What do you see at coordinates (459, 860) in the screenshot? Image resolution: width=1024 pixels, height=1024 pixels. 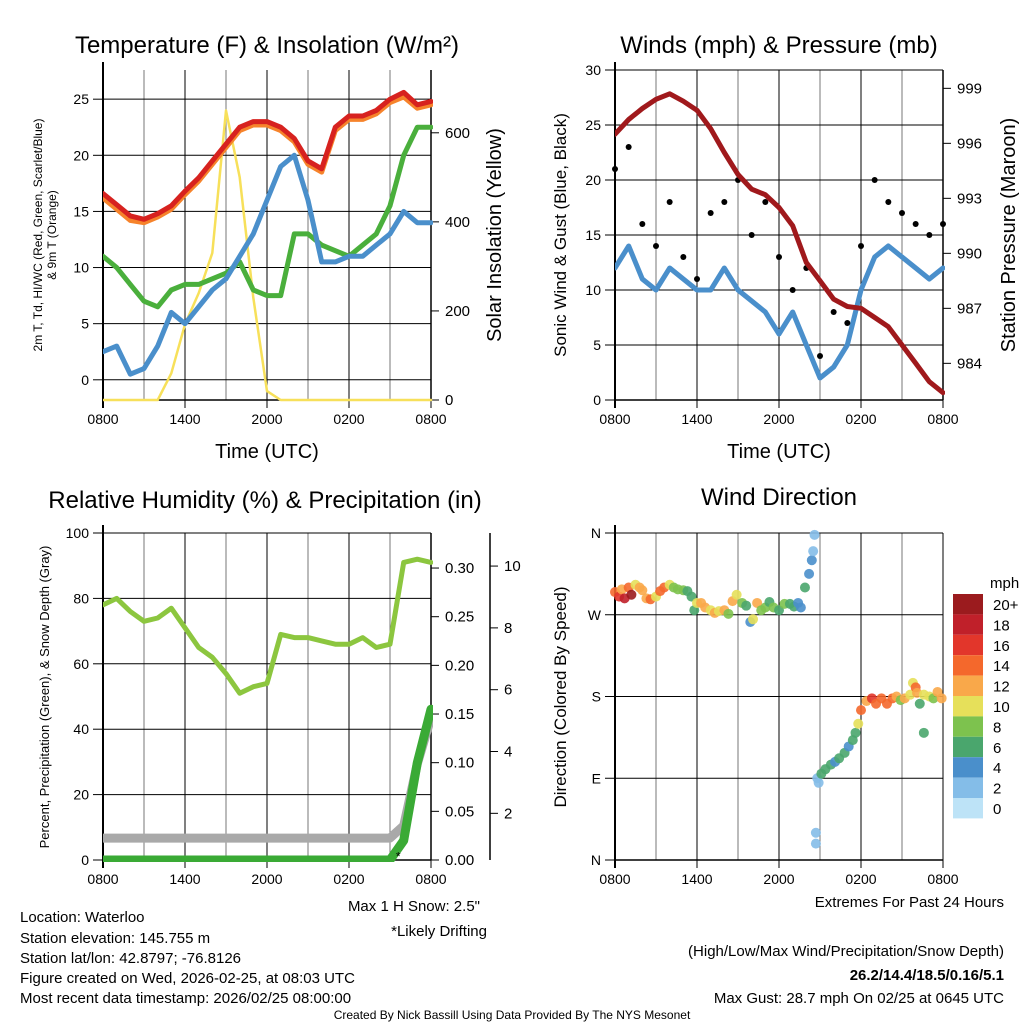 I see `humidity-right-tick-label: 0.00` at bounding box center [459, 860].